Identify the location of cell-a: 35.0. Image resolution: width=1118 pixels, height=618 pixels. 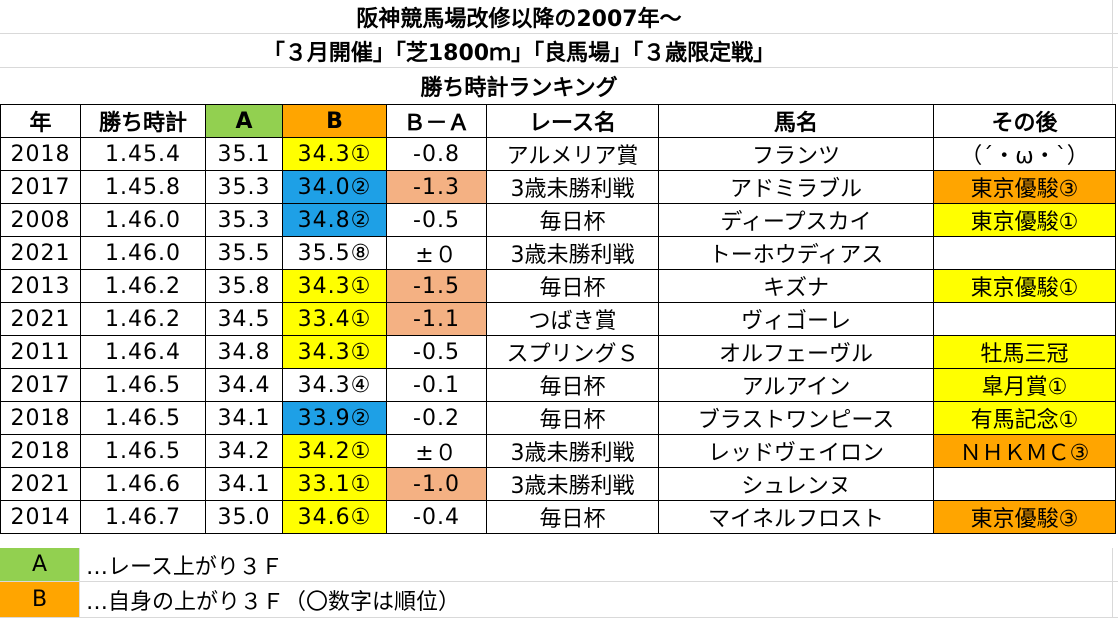
(244, 517).